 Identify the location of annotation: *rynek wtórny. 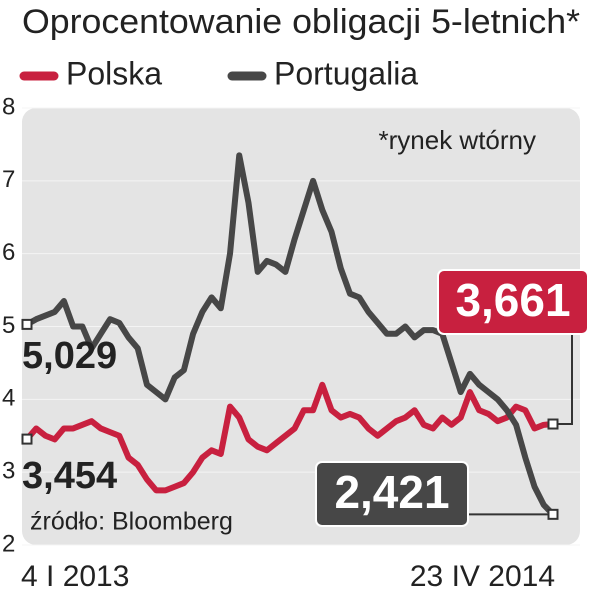
(458, 140).